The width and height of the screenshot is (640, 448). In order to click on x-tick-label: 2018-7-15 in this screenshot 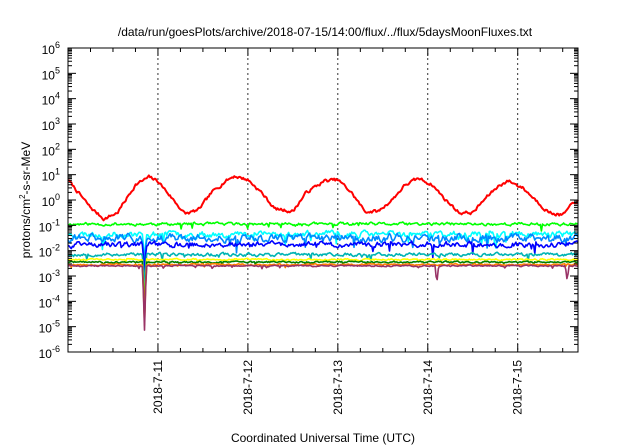, I will do `click(518, 387)`.